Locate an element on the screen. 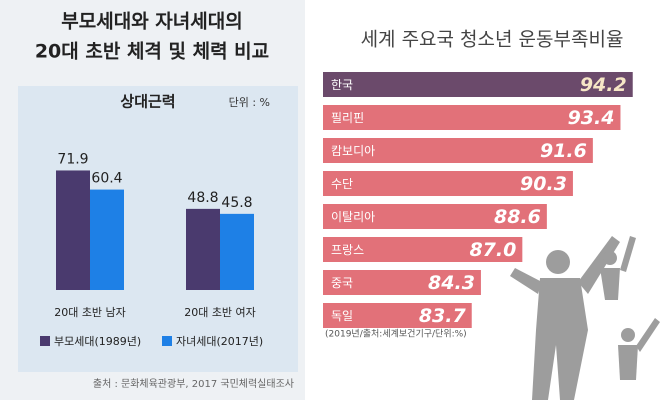 The width and height of the screenshot is (670, 404). y-tick-label: 중국 is located at coordinates (342, 283).